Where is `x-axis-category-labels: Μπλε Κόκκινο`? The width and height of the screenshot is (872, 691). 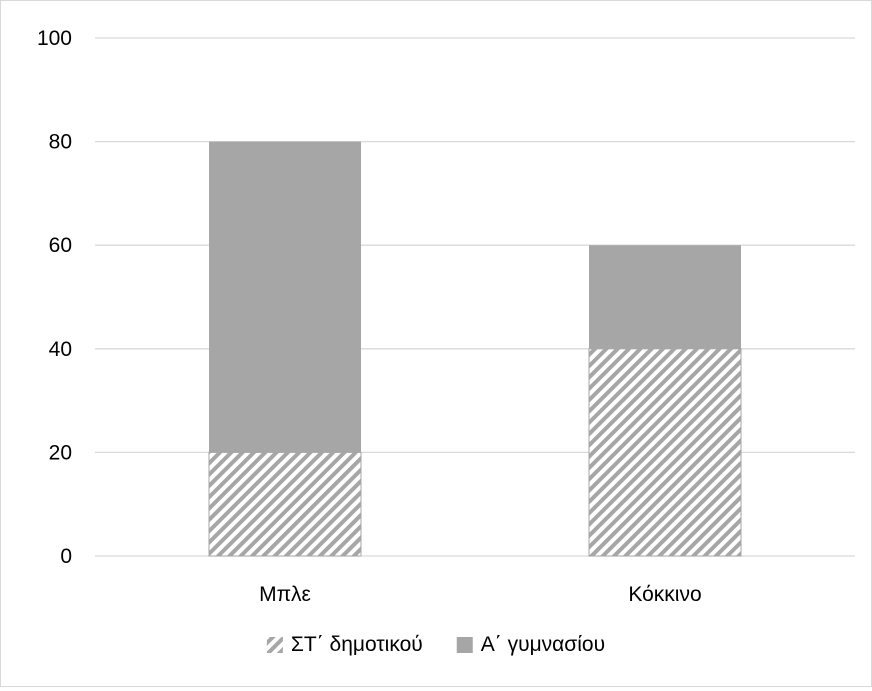
x-axis-category-labels: Μπλε Κόκκινο is located at coordinates (480, 594).